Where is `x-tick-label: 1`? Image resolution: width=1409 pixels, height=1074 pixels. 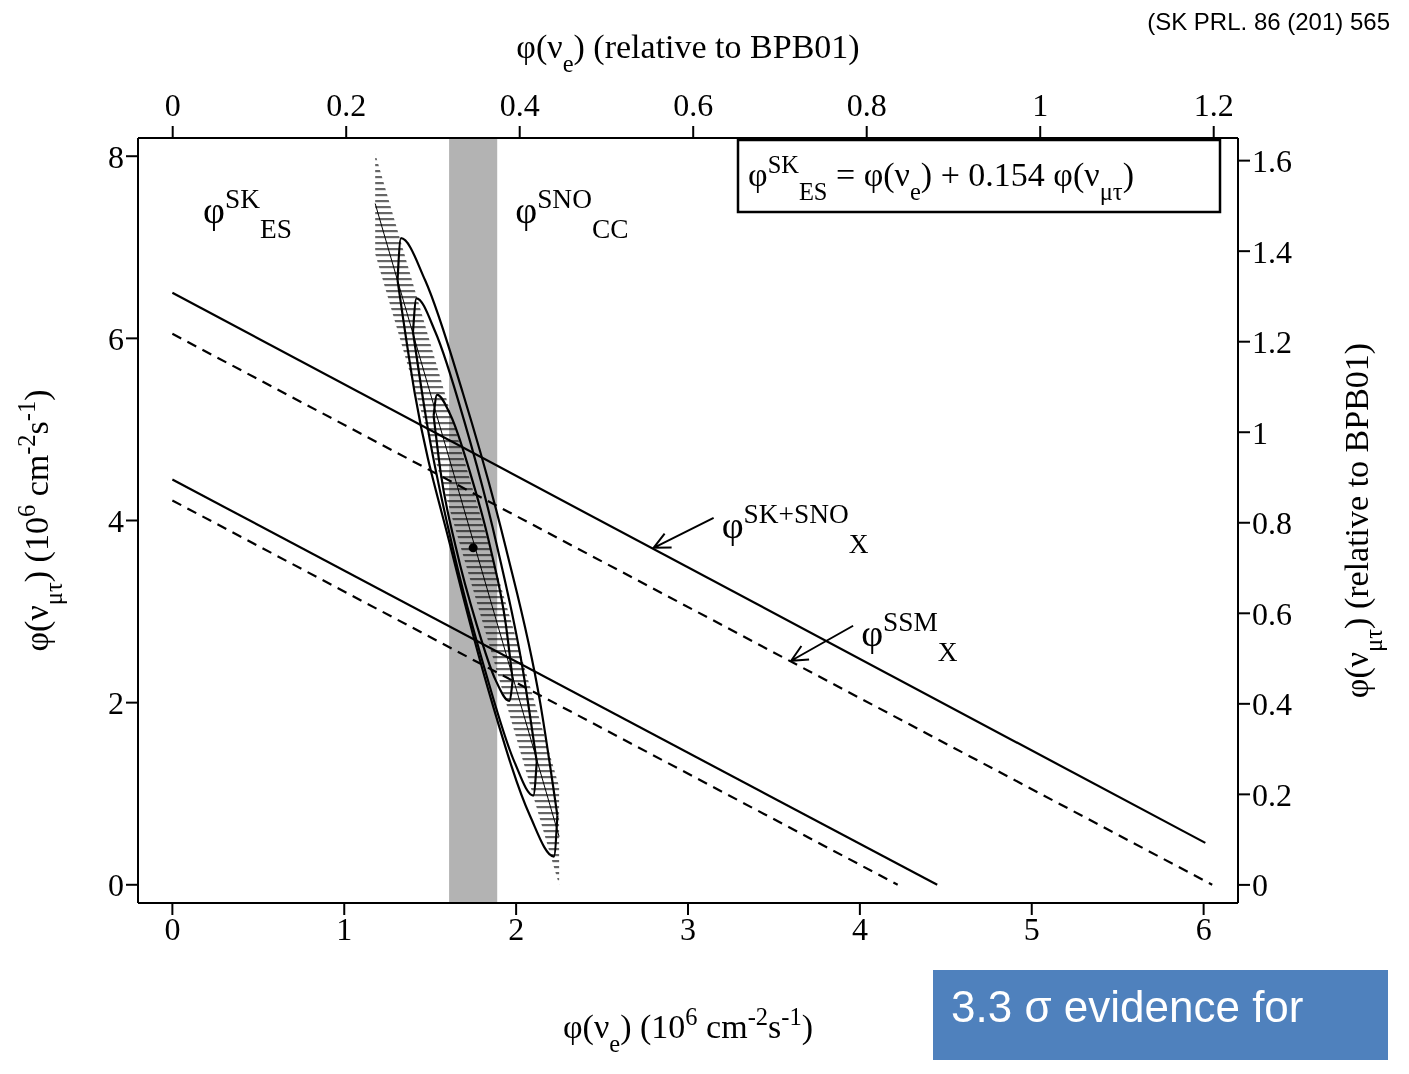 x-tick-label: 1 is located at coordinates (344, 928).